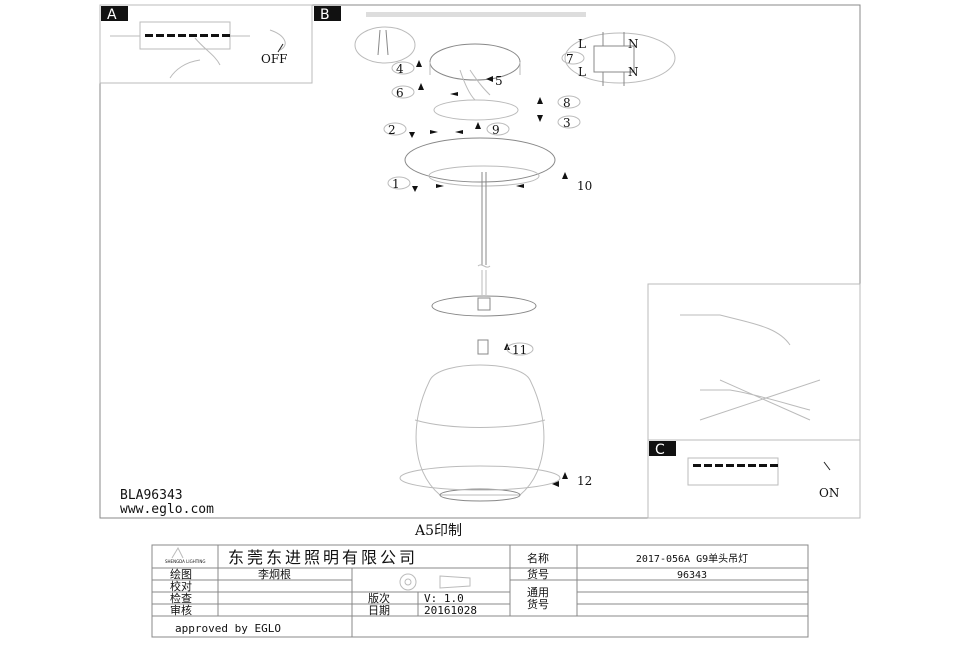  Describe the element at coordinates (692, 559) in the screenshot. I see `product-name: 2017-056A G9单头吊灯` at that location.